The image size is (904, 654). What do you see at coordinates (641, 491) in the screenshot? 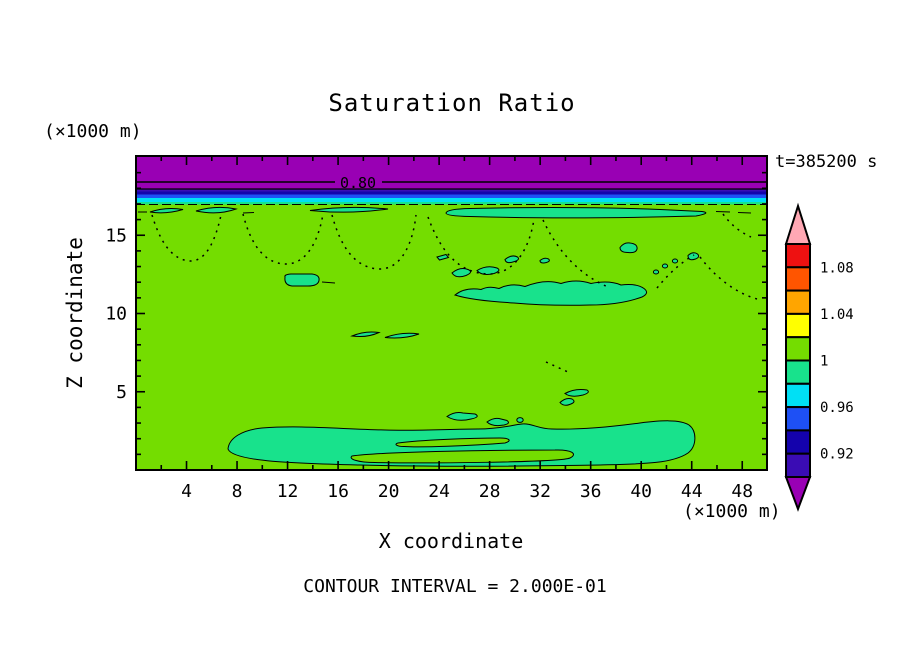
I see `x-tick-label: 40` at bounding box center [641, 491].